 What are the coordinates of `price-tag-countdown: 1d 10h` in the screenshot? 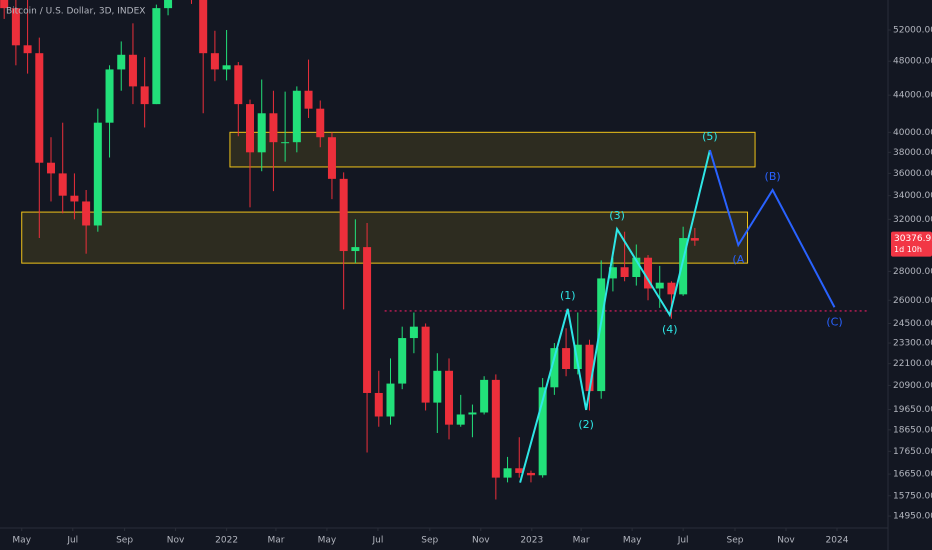 It's located at (908, 249).